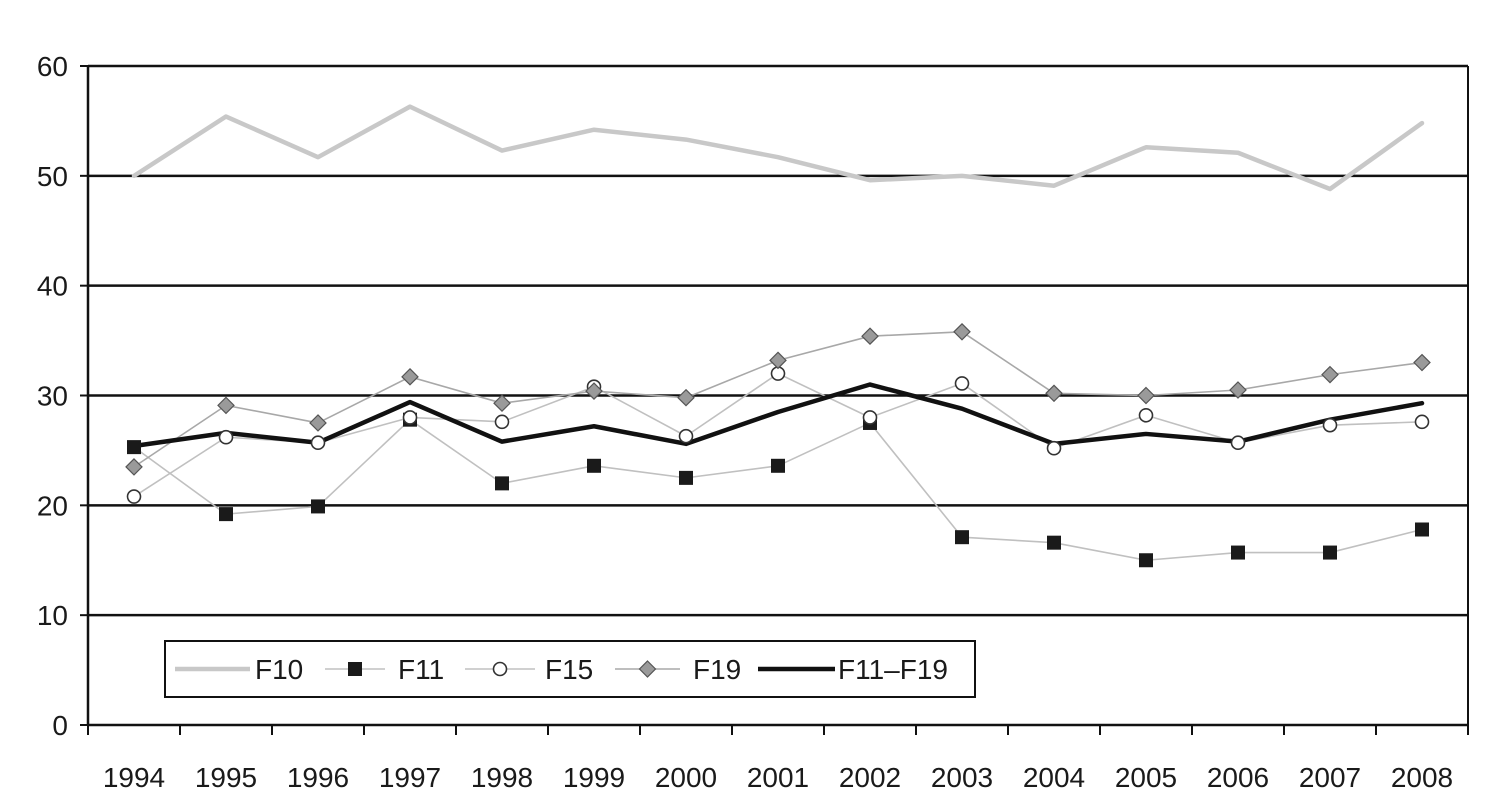 The width and height of the screenshot is (1495, 805). I want to click on x-tick-label: 1995, so click(226, 777).